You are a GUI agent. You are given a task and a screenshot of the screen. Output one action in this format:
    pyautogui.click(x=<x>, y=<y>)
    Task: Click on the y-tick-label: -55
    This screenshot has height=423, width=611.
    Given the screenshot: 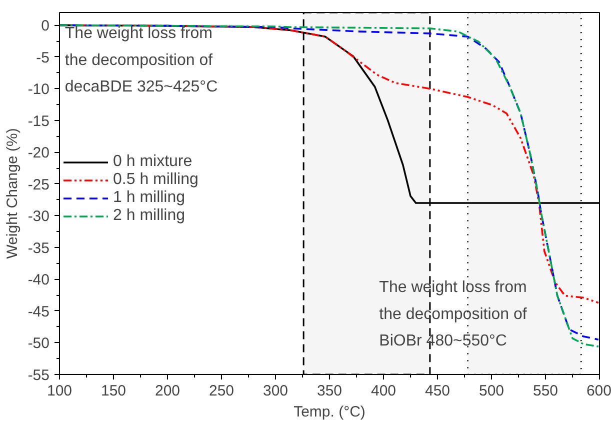 What is the action you would take?
    pyautogui.click(x=39, y=375)
    